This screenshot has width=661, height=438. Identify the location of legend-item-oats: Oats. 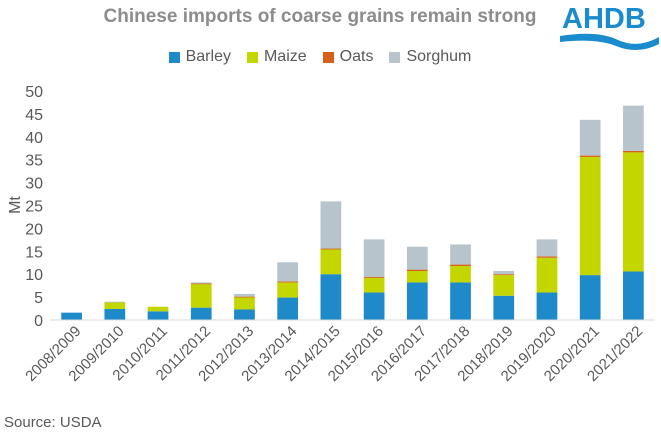
(348, 57).